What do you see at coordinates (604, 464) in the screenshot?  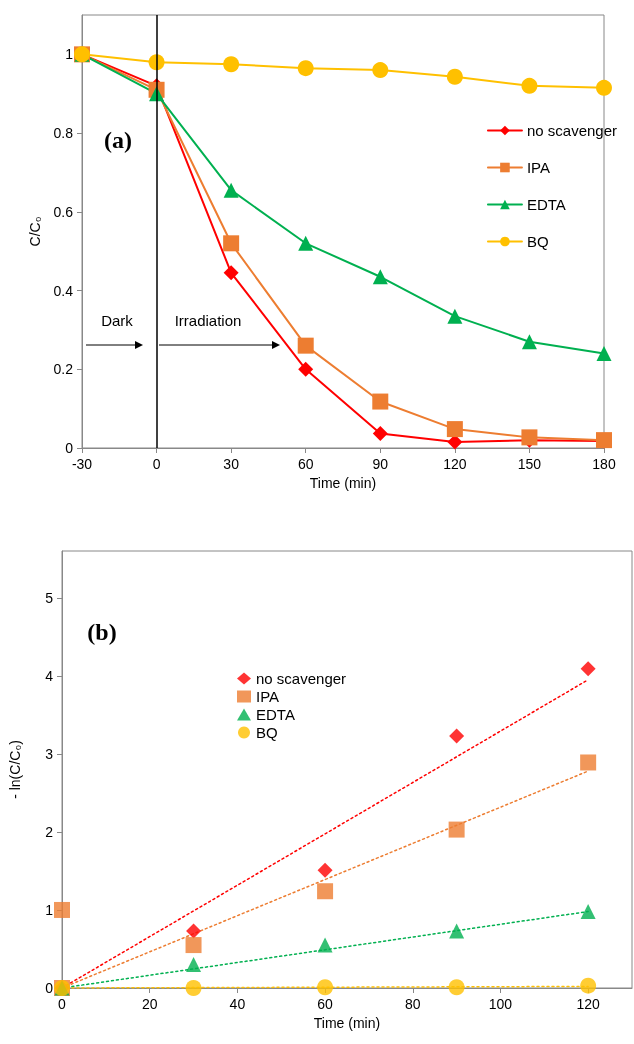 I see `x-tick-label: 180` at bounding box center [604, 464].